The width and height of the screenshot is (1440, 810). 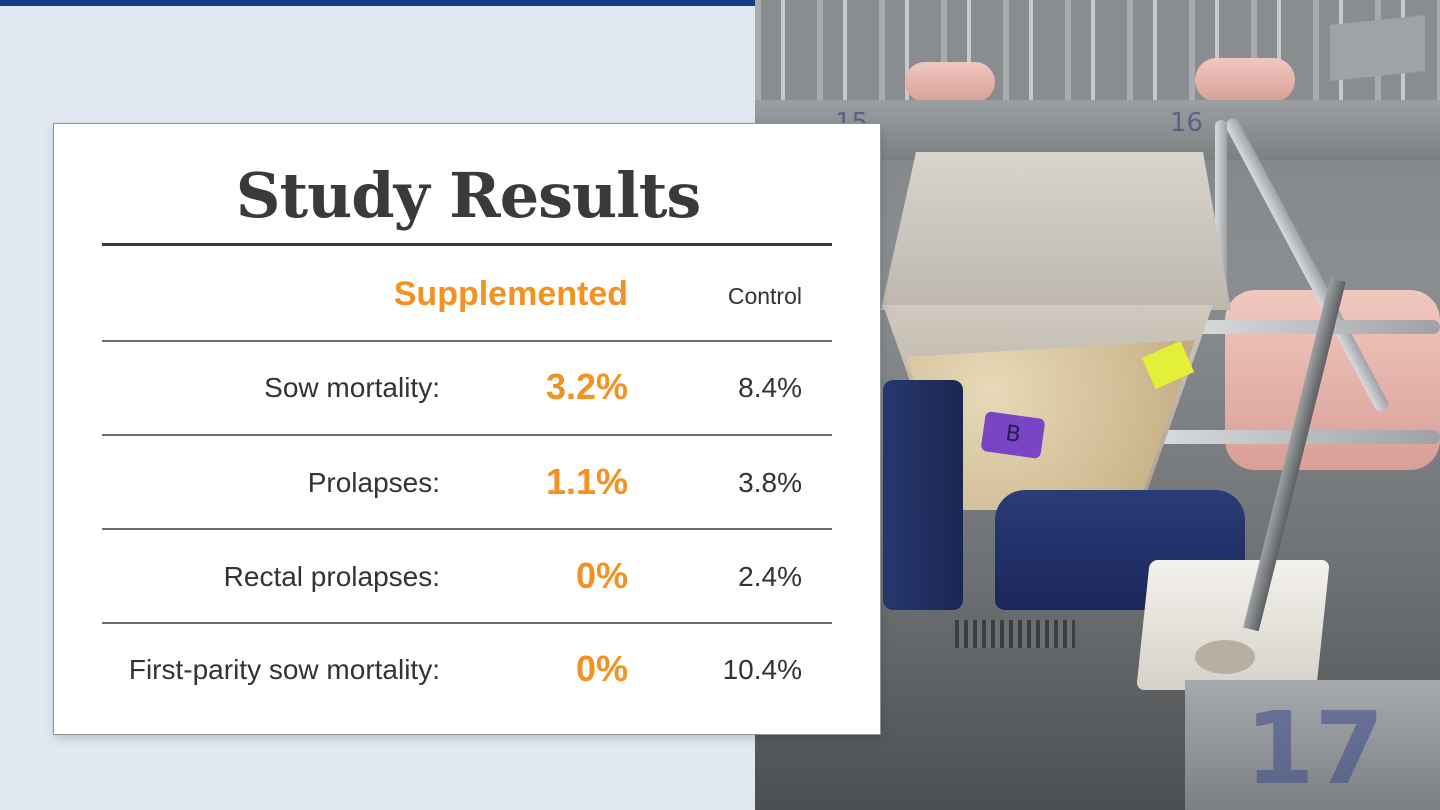 What do you see at coordinates (770, 482) in the screenshot?
I see `row-control-value: 3.8%` at bounding box center [770, 482].